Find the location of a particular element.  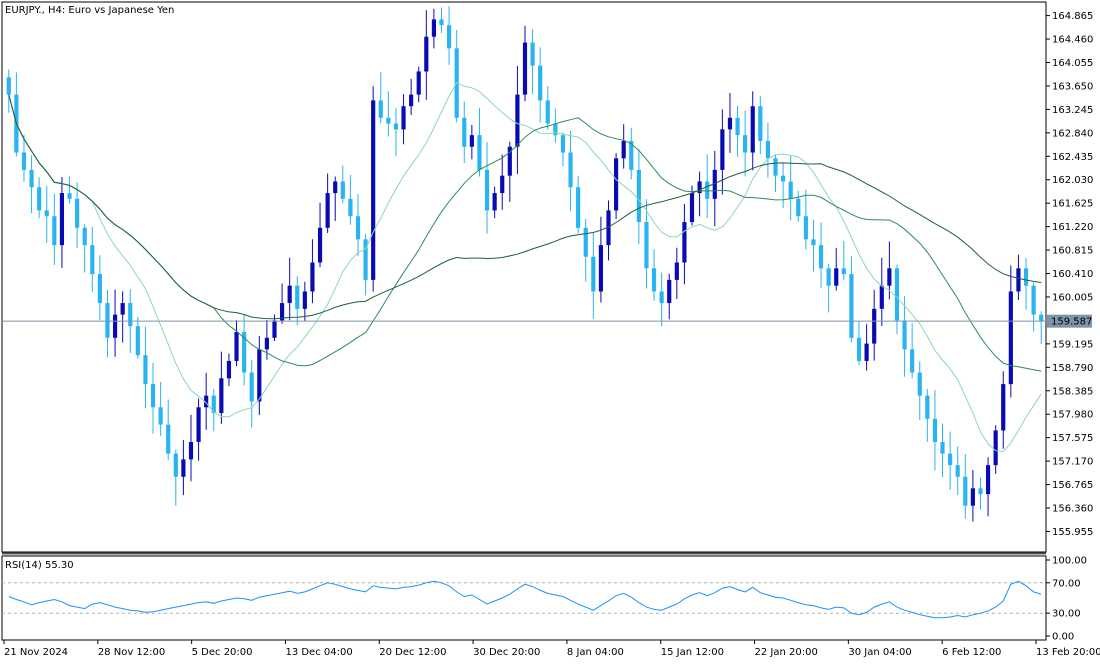

rsi-tick-label: 30.00 is located at coordinates (1066, 614).